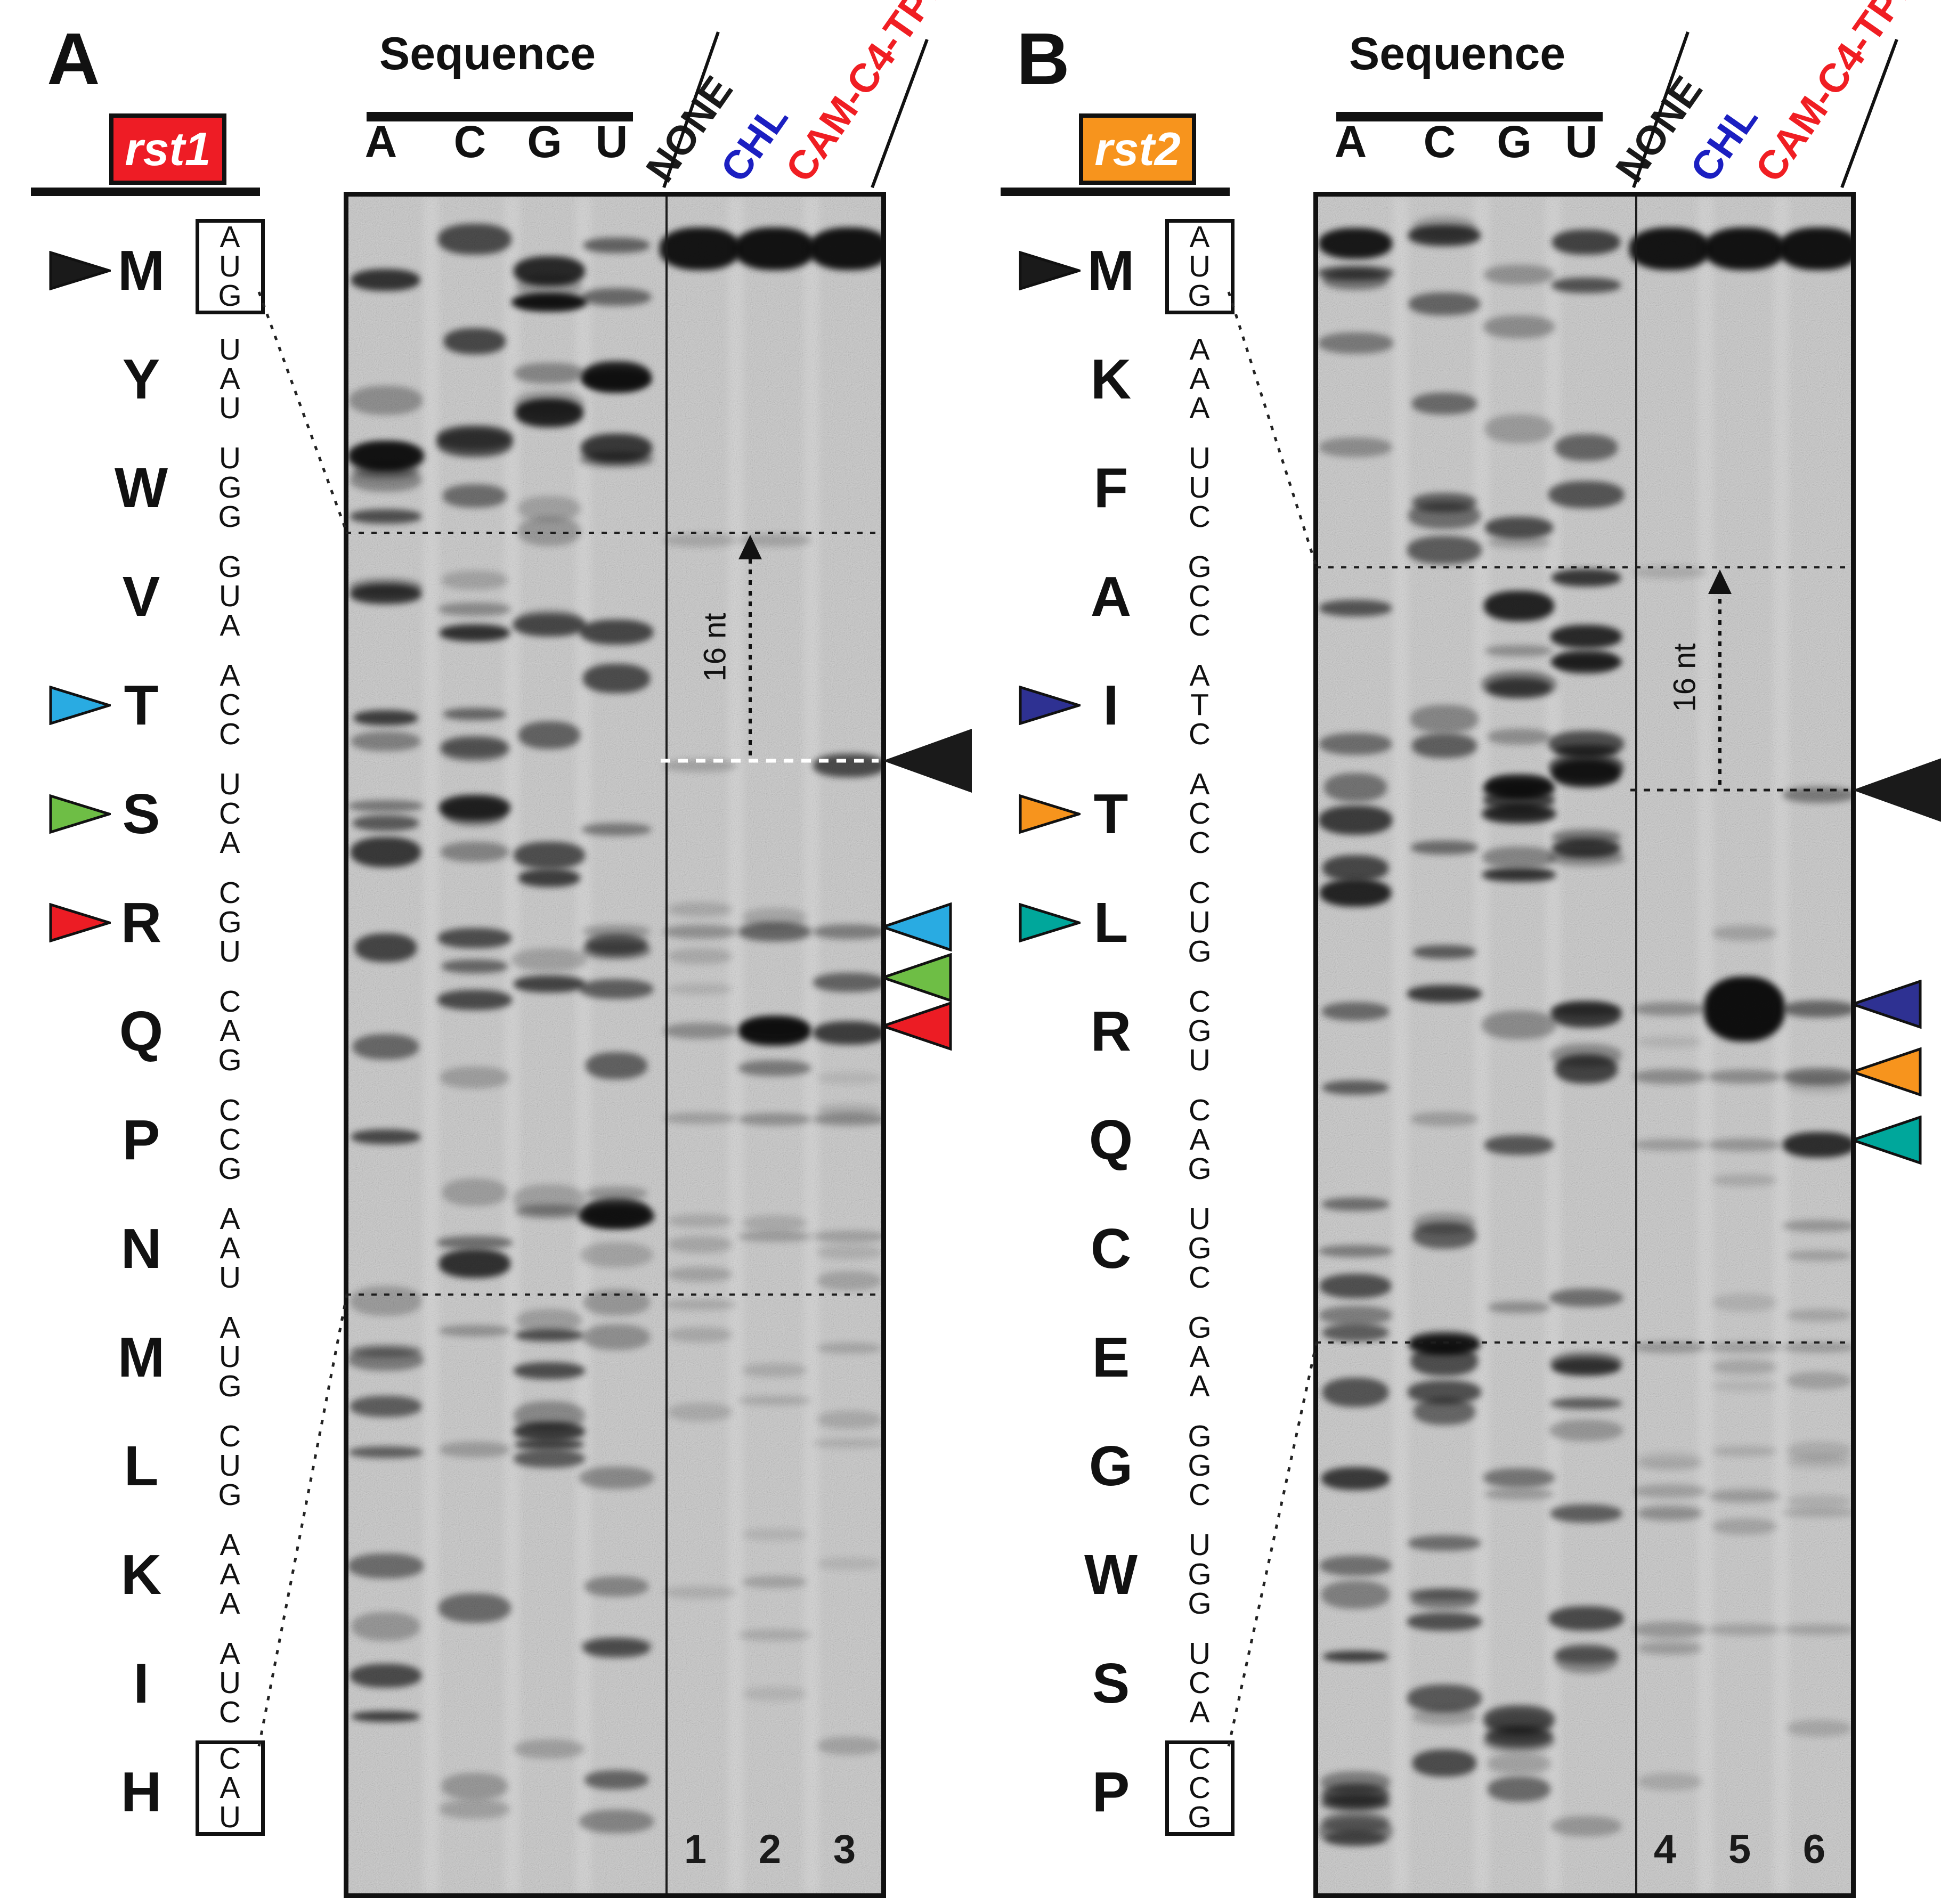 The width and height of the screenshot is (1941, 1904). I want to click on residue-letter: S, so click(141, 814).